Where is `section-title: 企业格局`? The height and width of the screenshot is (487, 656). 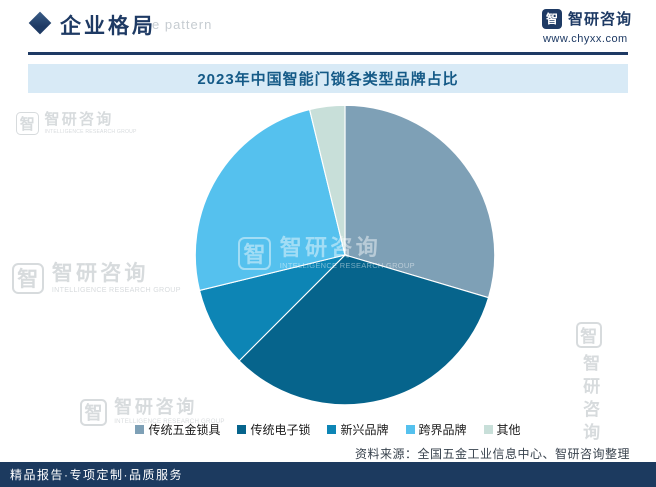
section-title: 企业格局 is located at coordinates (108, 26).